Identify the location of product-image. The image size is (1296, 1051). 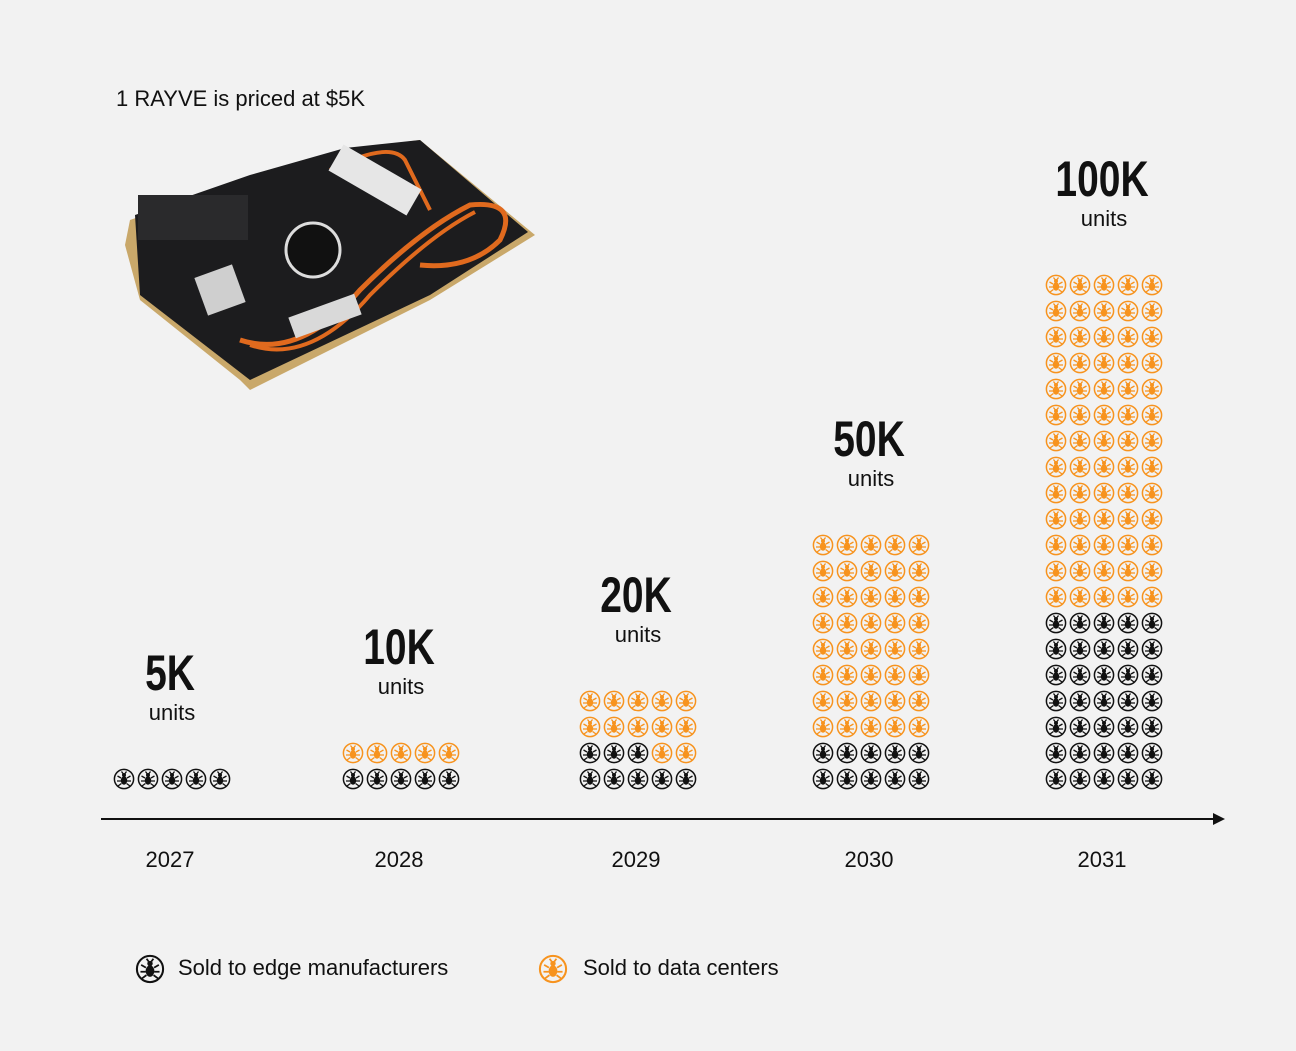
(330, 265).